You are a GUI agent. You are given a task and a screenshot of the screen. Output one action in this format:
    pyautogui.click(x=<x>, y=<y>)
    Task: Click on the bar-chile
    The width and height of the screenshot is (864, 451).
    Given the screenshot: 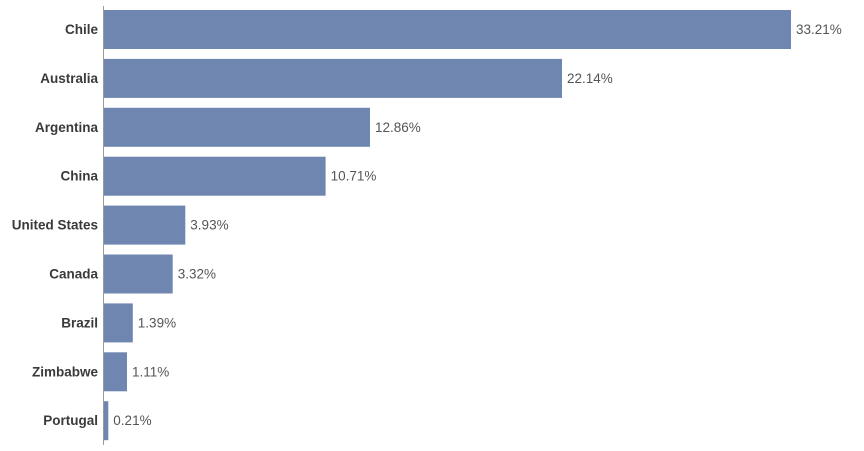 What is the action you would take?
    pyautogui.click(x=447, y=29)
    